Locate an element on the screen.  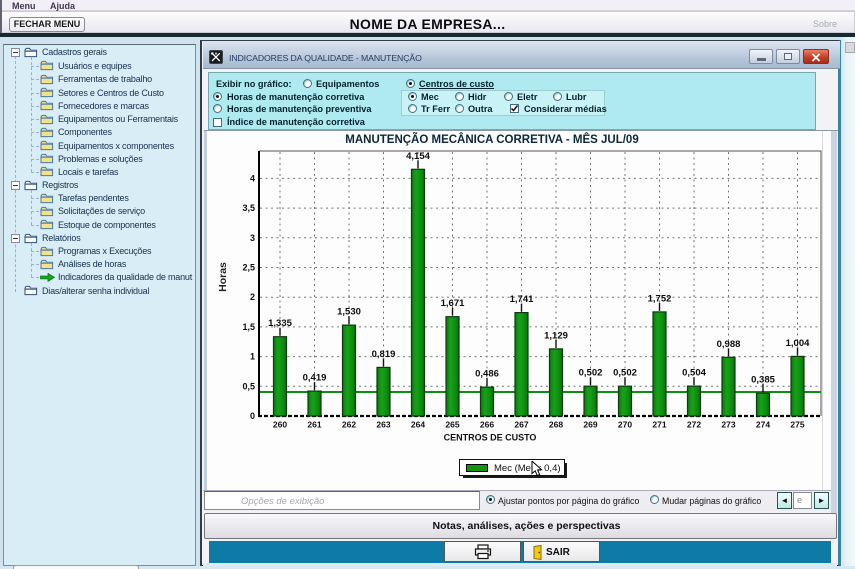
svg-text: 0,5 is located at coordinates (248, 386).